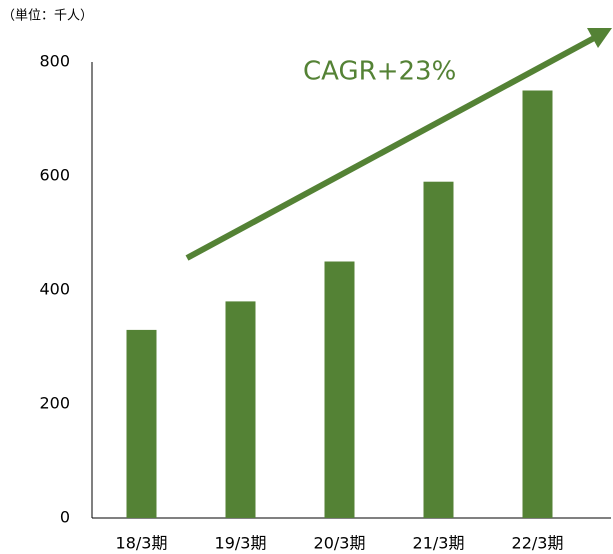 The height and width of the screenshot is (554, 613). What do you see at coordinates (47, 16) in the screenshot?
I see `unit-label: （単位：千人）` at bounding box center [47, 16].